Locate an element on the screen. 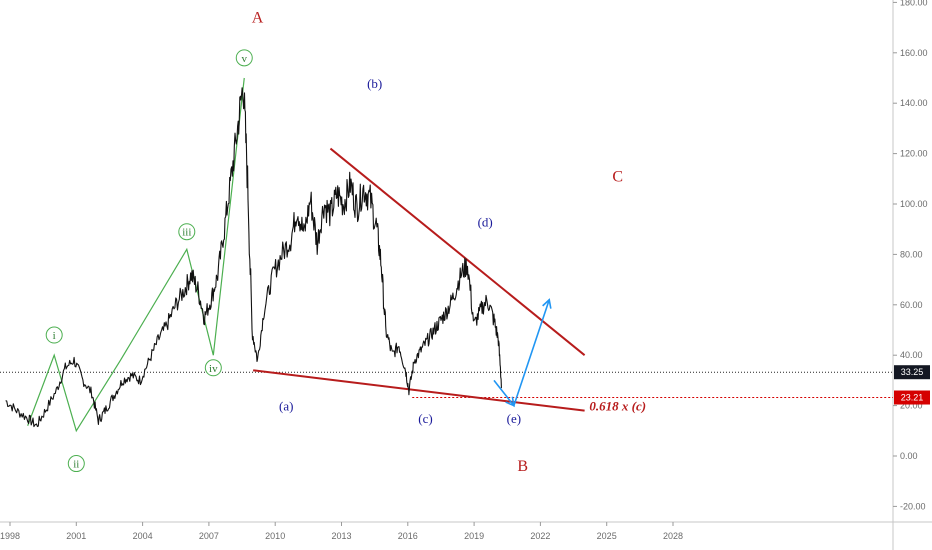 Image resolution: width=932 pixels, height=550 pixels. wave-label-ii: ii is located at coordinates (76, 465).